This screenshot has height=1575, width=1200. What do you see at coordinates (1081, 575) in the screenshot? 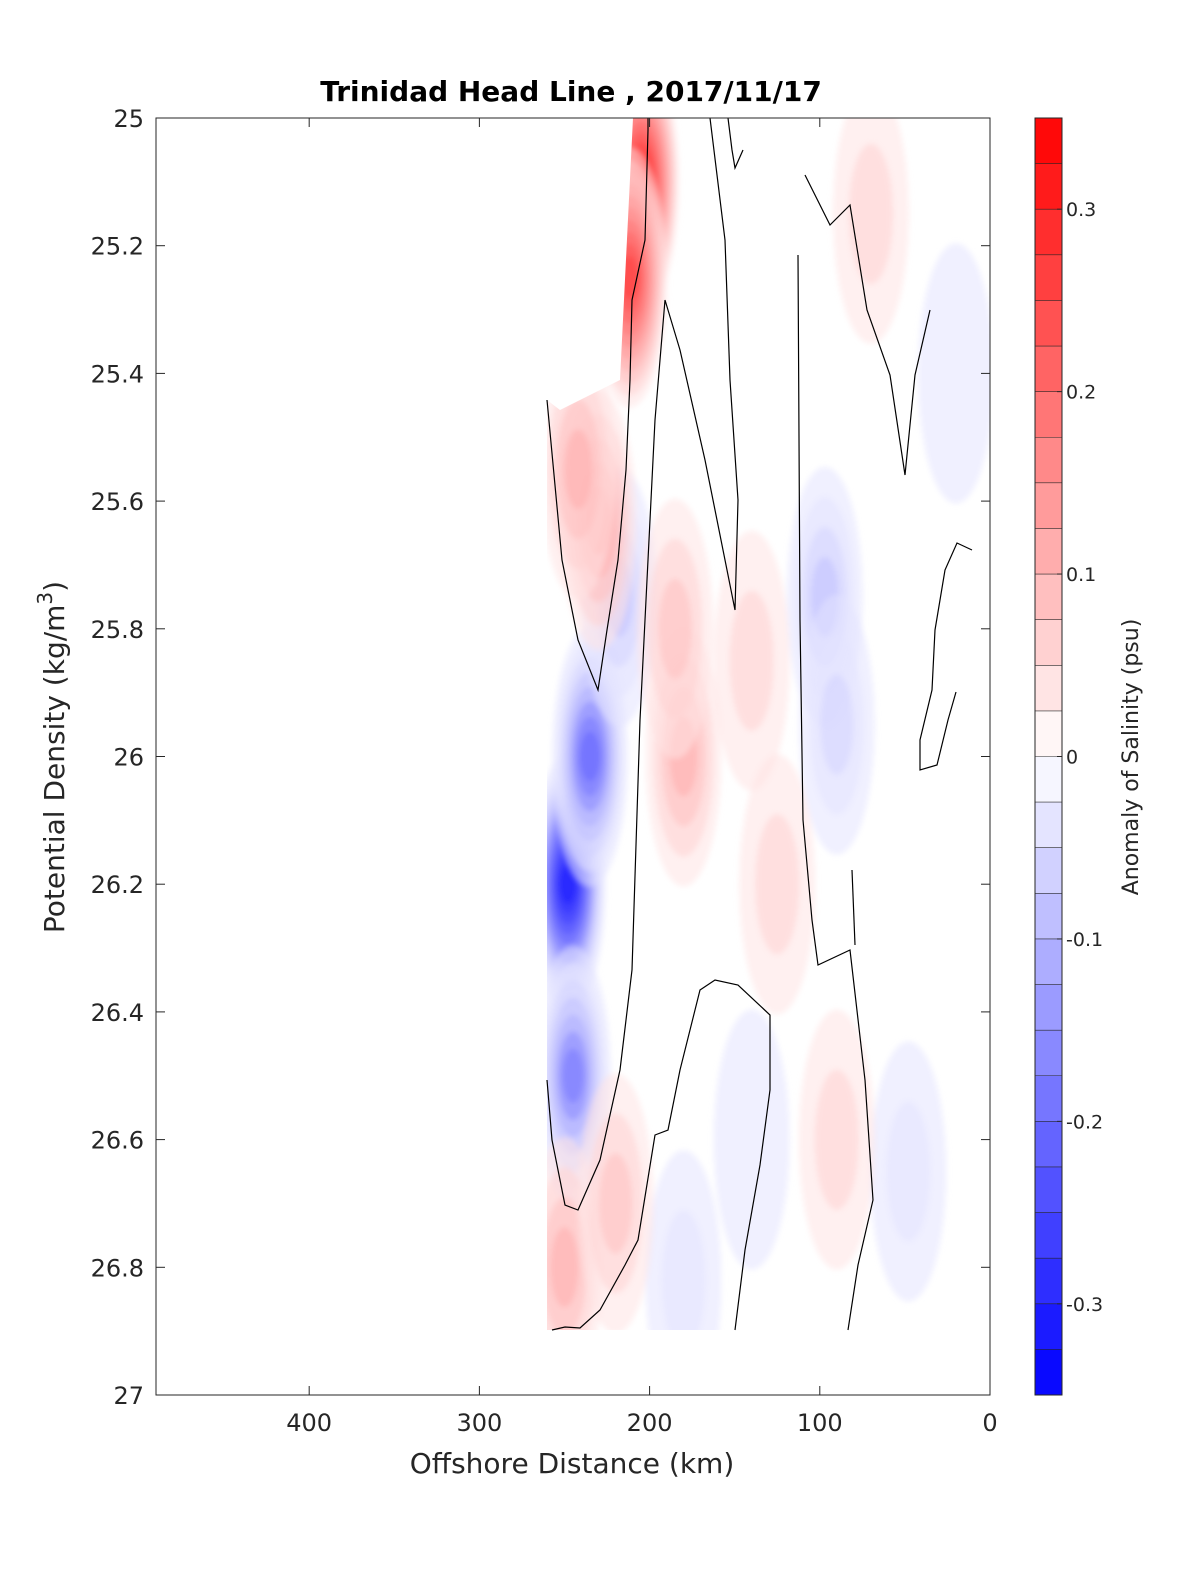
I see `colorbar-tick-label: 0.1` at bounding box center [1081, 575].